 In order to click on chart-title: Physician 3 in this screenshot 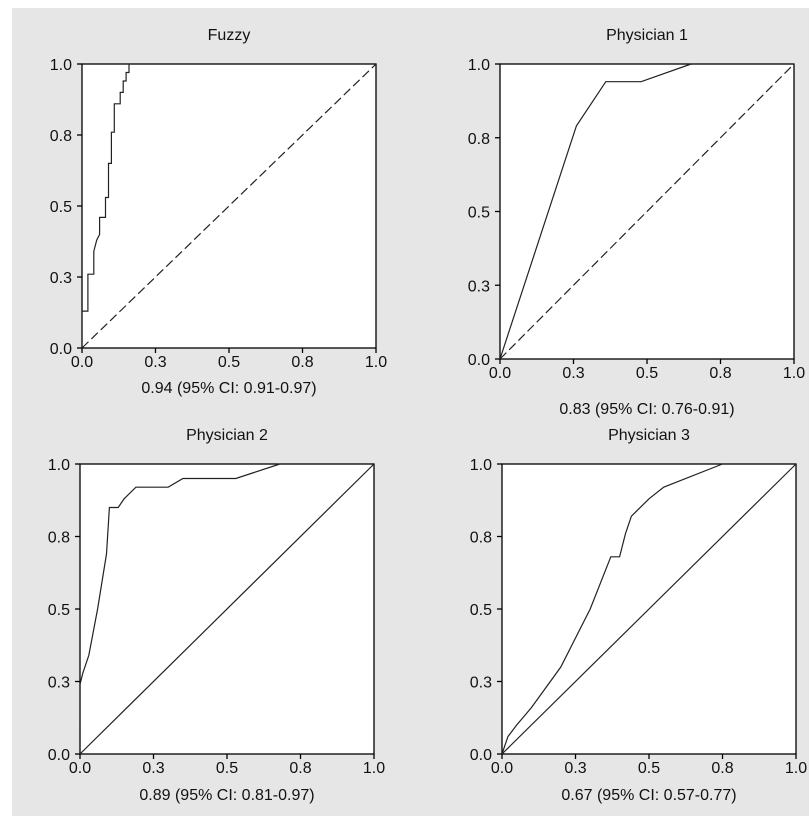, I will do `click(649, 435)`.